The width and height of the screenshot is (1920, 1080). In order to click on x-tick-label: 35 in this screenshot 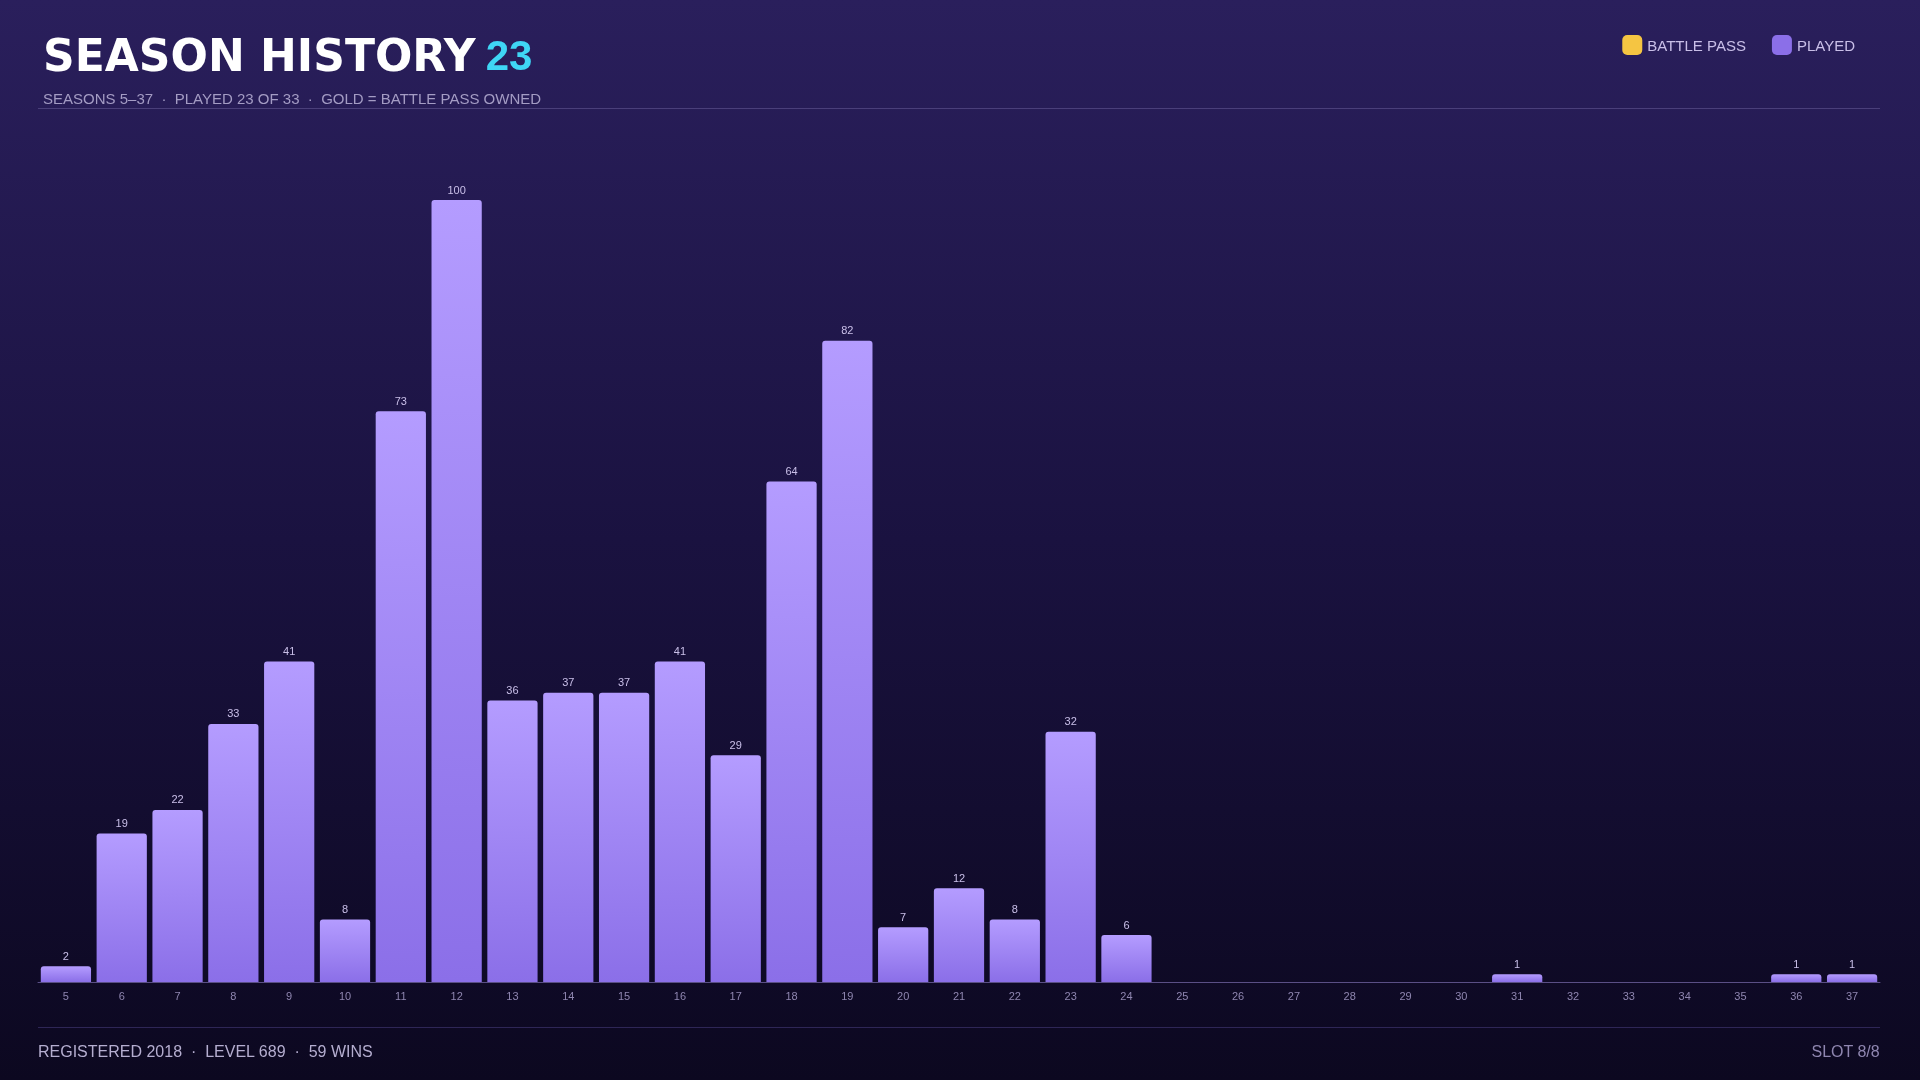, I will do `click(1740, 995)`.